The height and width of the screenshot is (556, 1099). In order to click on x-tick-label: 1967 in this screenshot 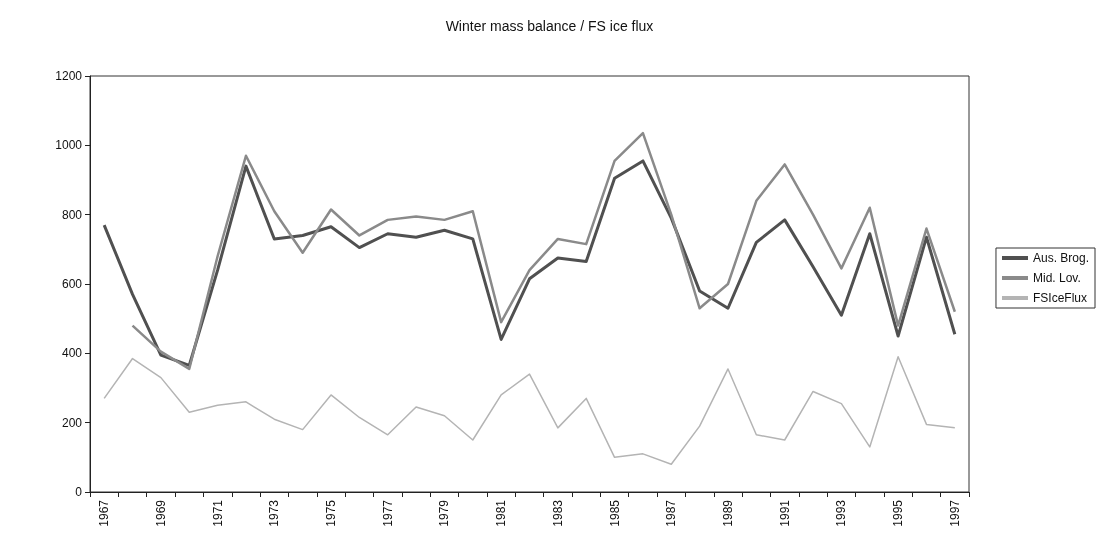, I will do `click(104, 513)`.